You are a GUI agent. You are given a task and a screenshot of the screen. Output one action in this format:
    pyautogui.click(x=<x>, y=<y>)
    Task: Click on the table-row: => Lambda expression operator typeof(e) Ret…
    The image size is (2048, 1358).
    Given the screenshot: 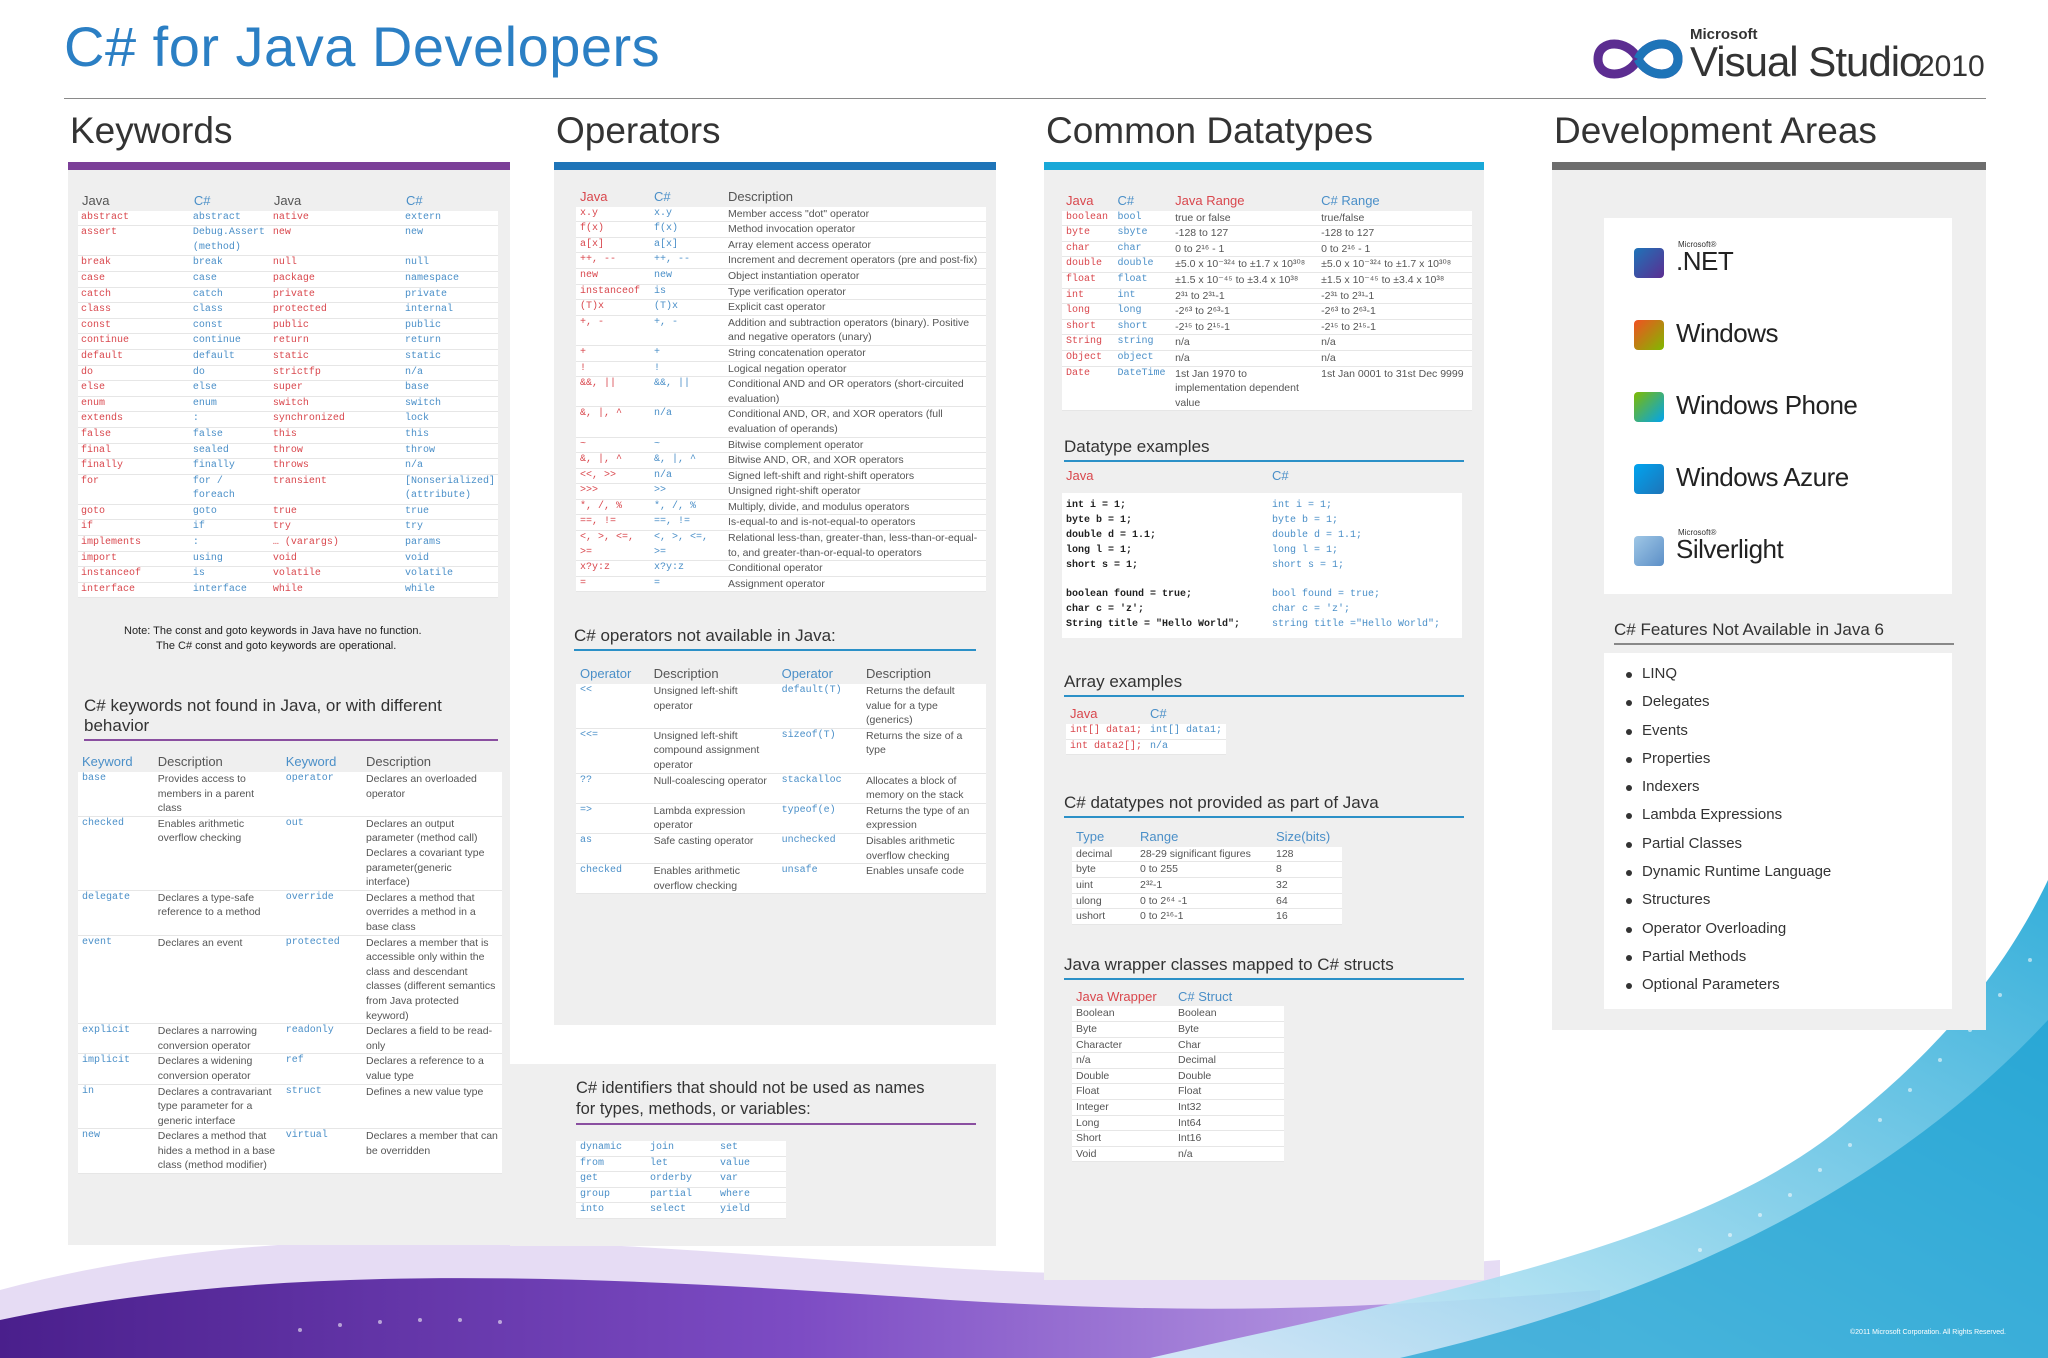 What is the action you would take?
    pyautogui.click(x=781, y=818)
    